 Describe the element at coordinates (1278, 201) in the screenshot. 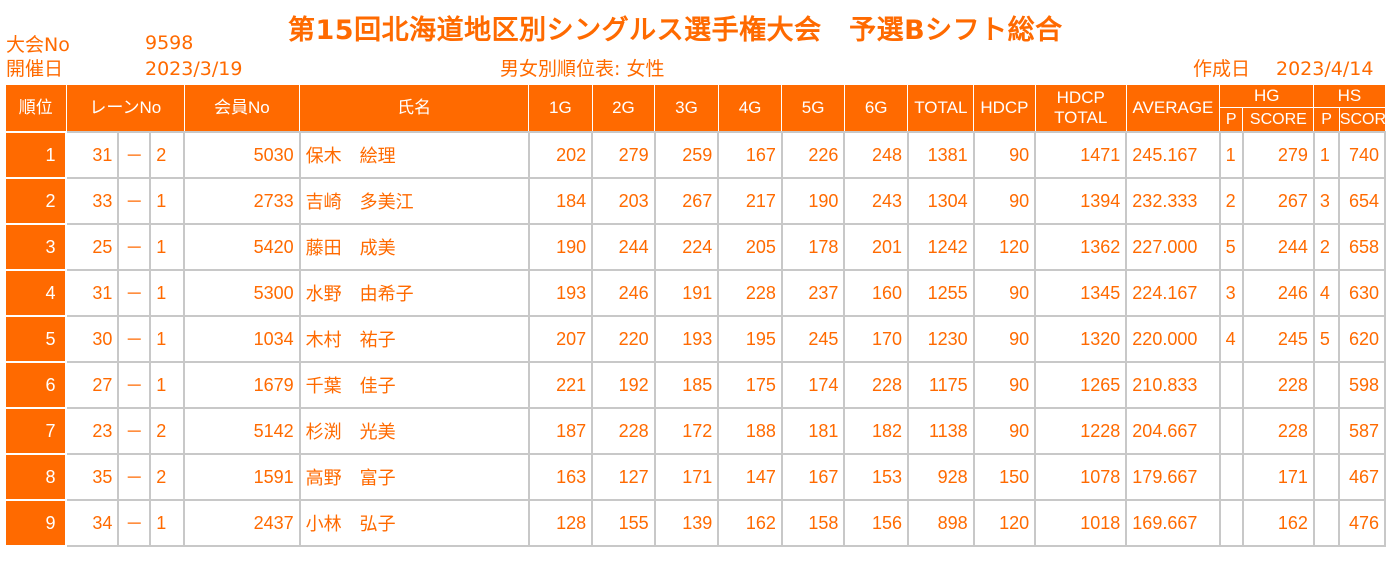

I see `hg-score: 267` at that location.